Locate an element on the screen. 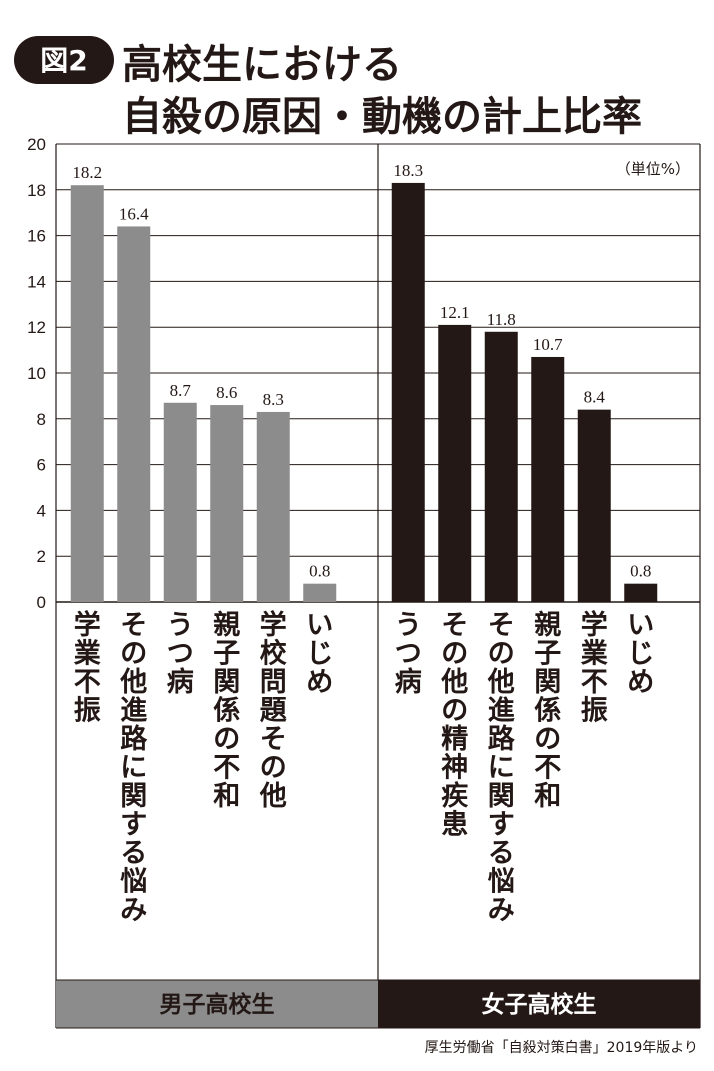  data-label: 8.6 is located at coordinates (226, 392).